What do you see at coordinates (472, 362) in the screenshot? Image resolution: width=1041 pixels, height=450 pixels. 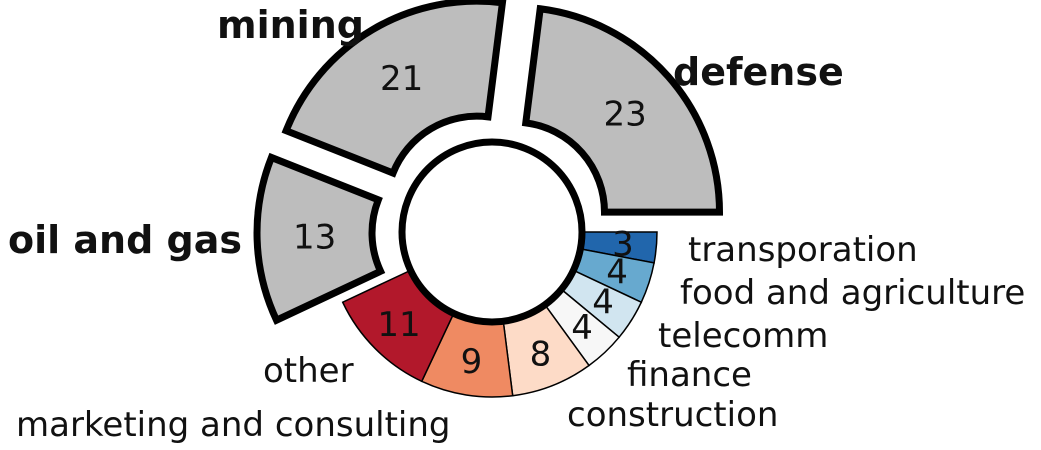 I see `value-label-marketing-and-consulting: 9` at bounding box center [472, 362].